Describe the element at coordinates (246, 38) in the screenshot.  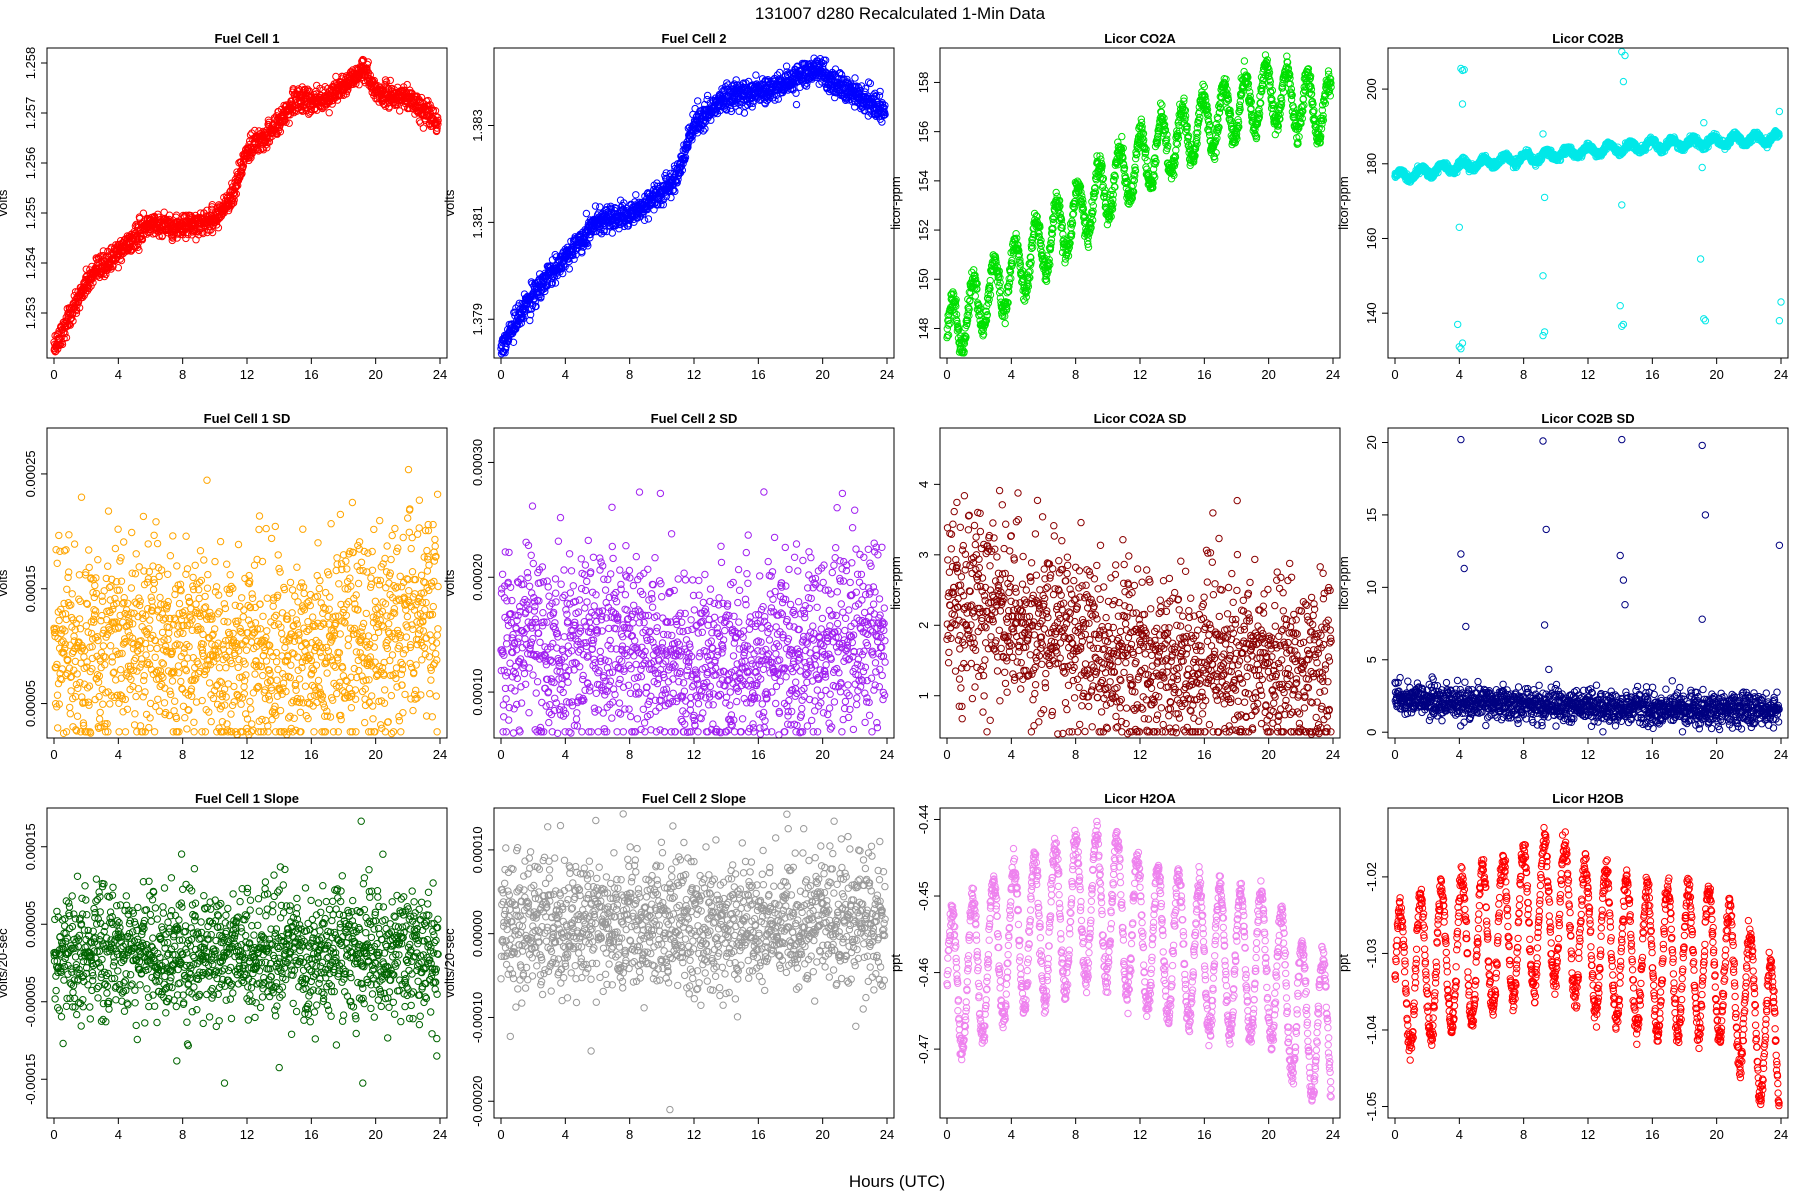
I see `panel-title: Fuel Cell 1` at that location.